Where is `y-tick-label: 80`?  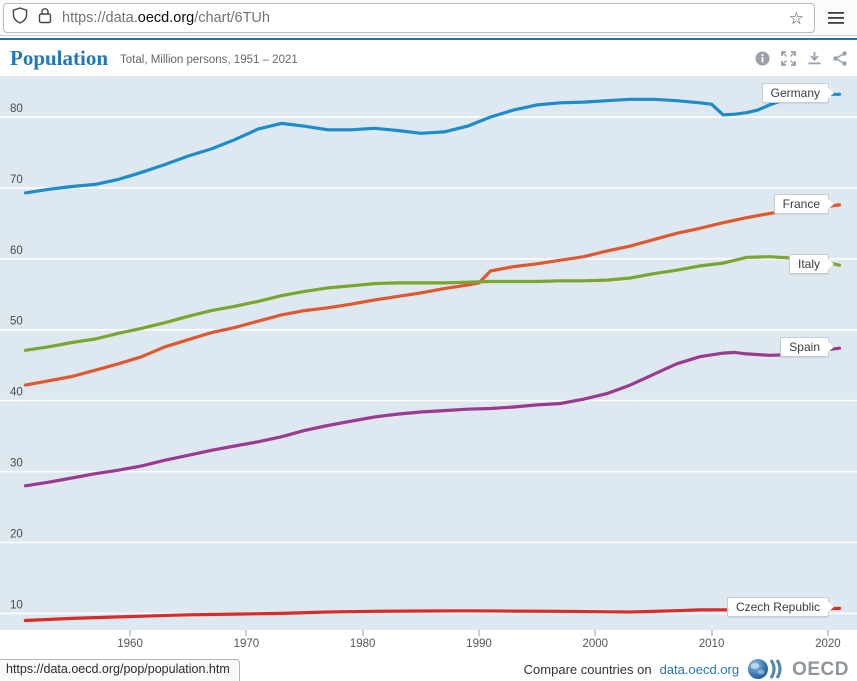
y-tick-label: 80 is located at coordinates (16, 109).